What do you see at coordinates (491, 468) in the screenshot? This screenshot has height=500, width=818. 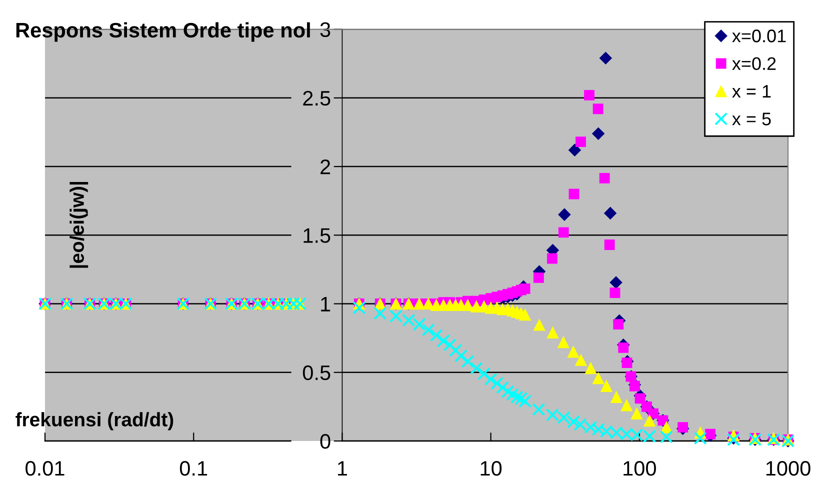 I see `x-tick-label: 10` at bounding box center [491, 468].